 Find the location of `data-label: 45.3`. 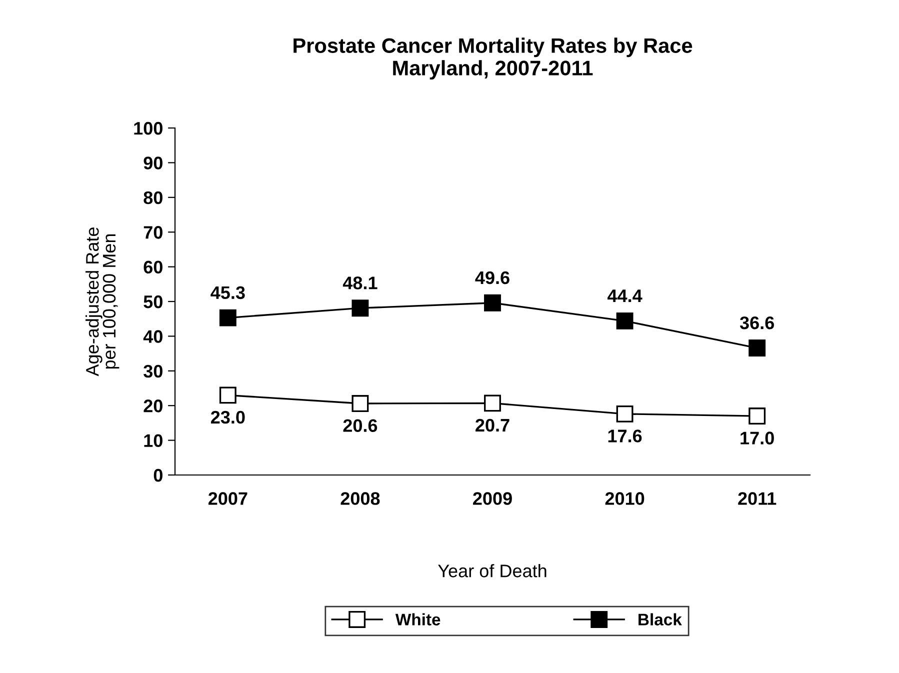

data-label: 45.3 is located at coordinates (227, 293).